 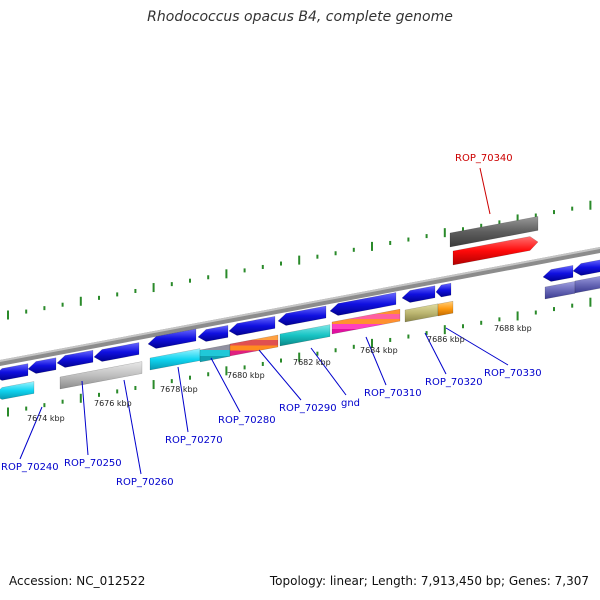 What do you see at coordinates (93, 463) in the screenshot?
I see `gene-label-rop-70250: ROP_70250` at bounding box center [93, 463].